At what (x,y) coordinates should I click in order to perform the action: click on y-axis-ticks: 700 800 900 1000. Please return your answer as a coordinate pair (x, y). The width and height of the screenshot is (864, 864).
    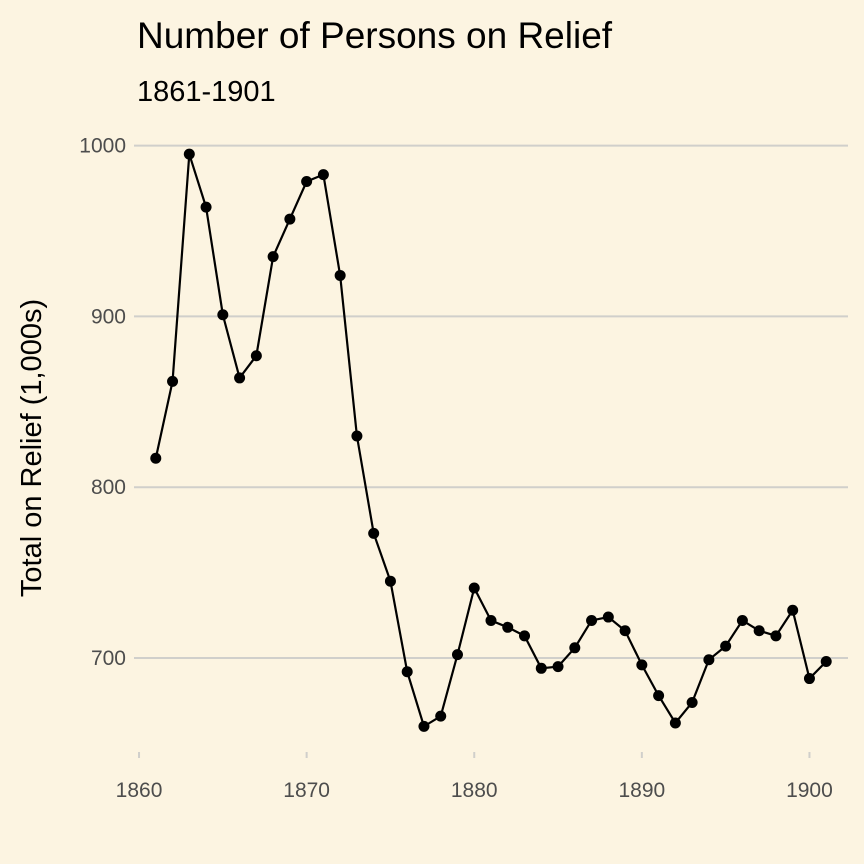
    Looking at the image, I should click on (102, 402).